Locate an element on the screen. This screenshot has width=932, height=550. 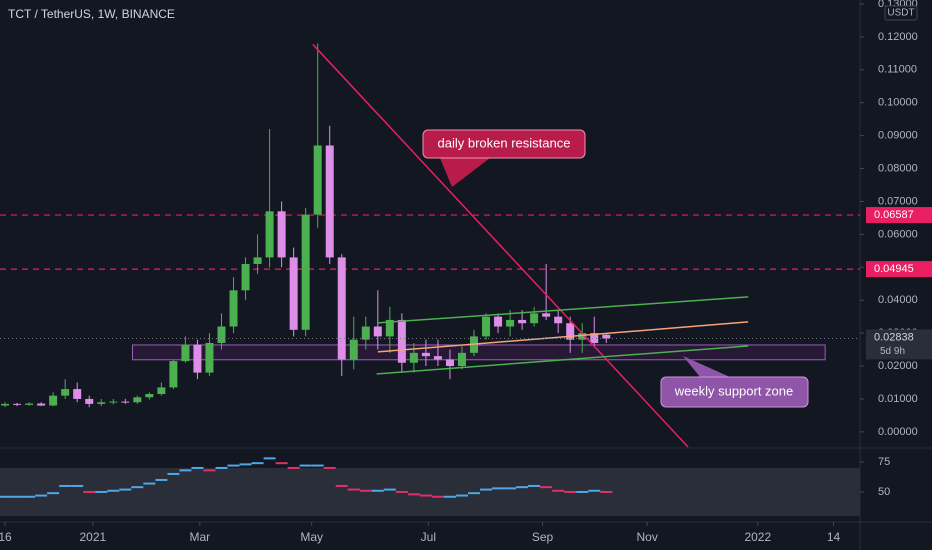
level-label: 0.06587 is located at coordinates (894, 215).